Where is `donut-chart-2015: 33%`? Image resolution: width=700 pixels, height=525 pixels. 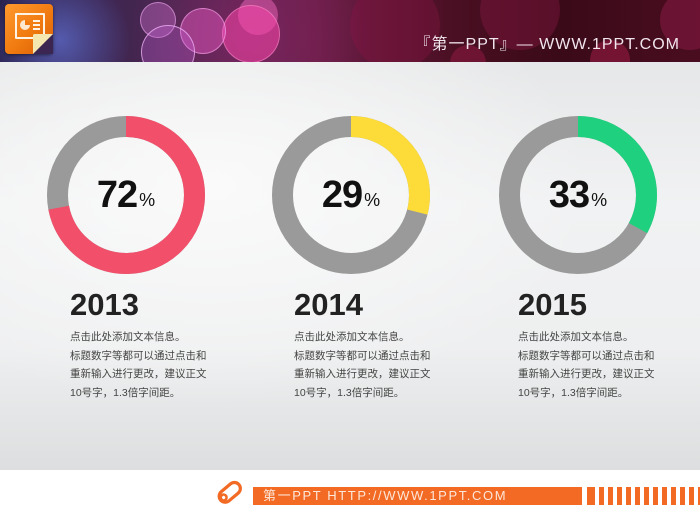 donut-chart-2015: 33% is located at coordinates (579, 195).